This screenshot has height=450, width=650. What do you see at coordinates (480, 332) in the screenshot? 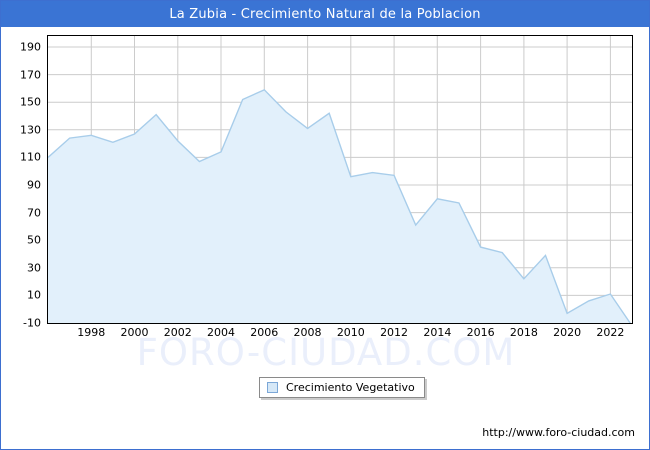
I see `x-axis-tick-label: 2016` at bounding box center [480, 332].